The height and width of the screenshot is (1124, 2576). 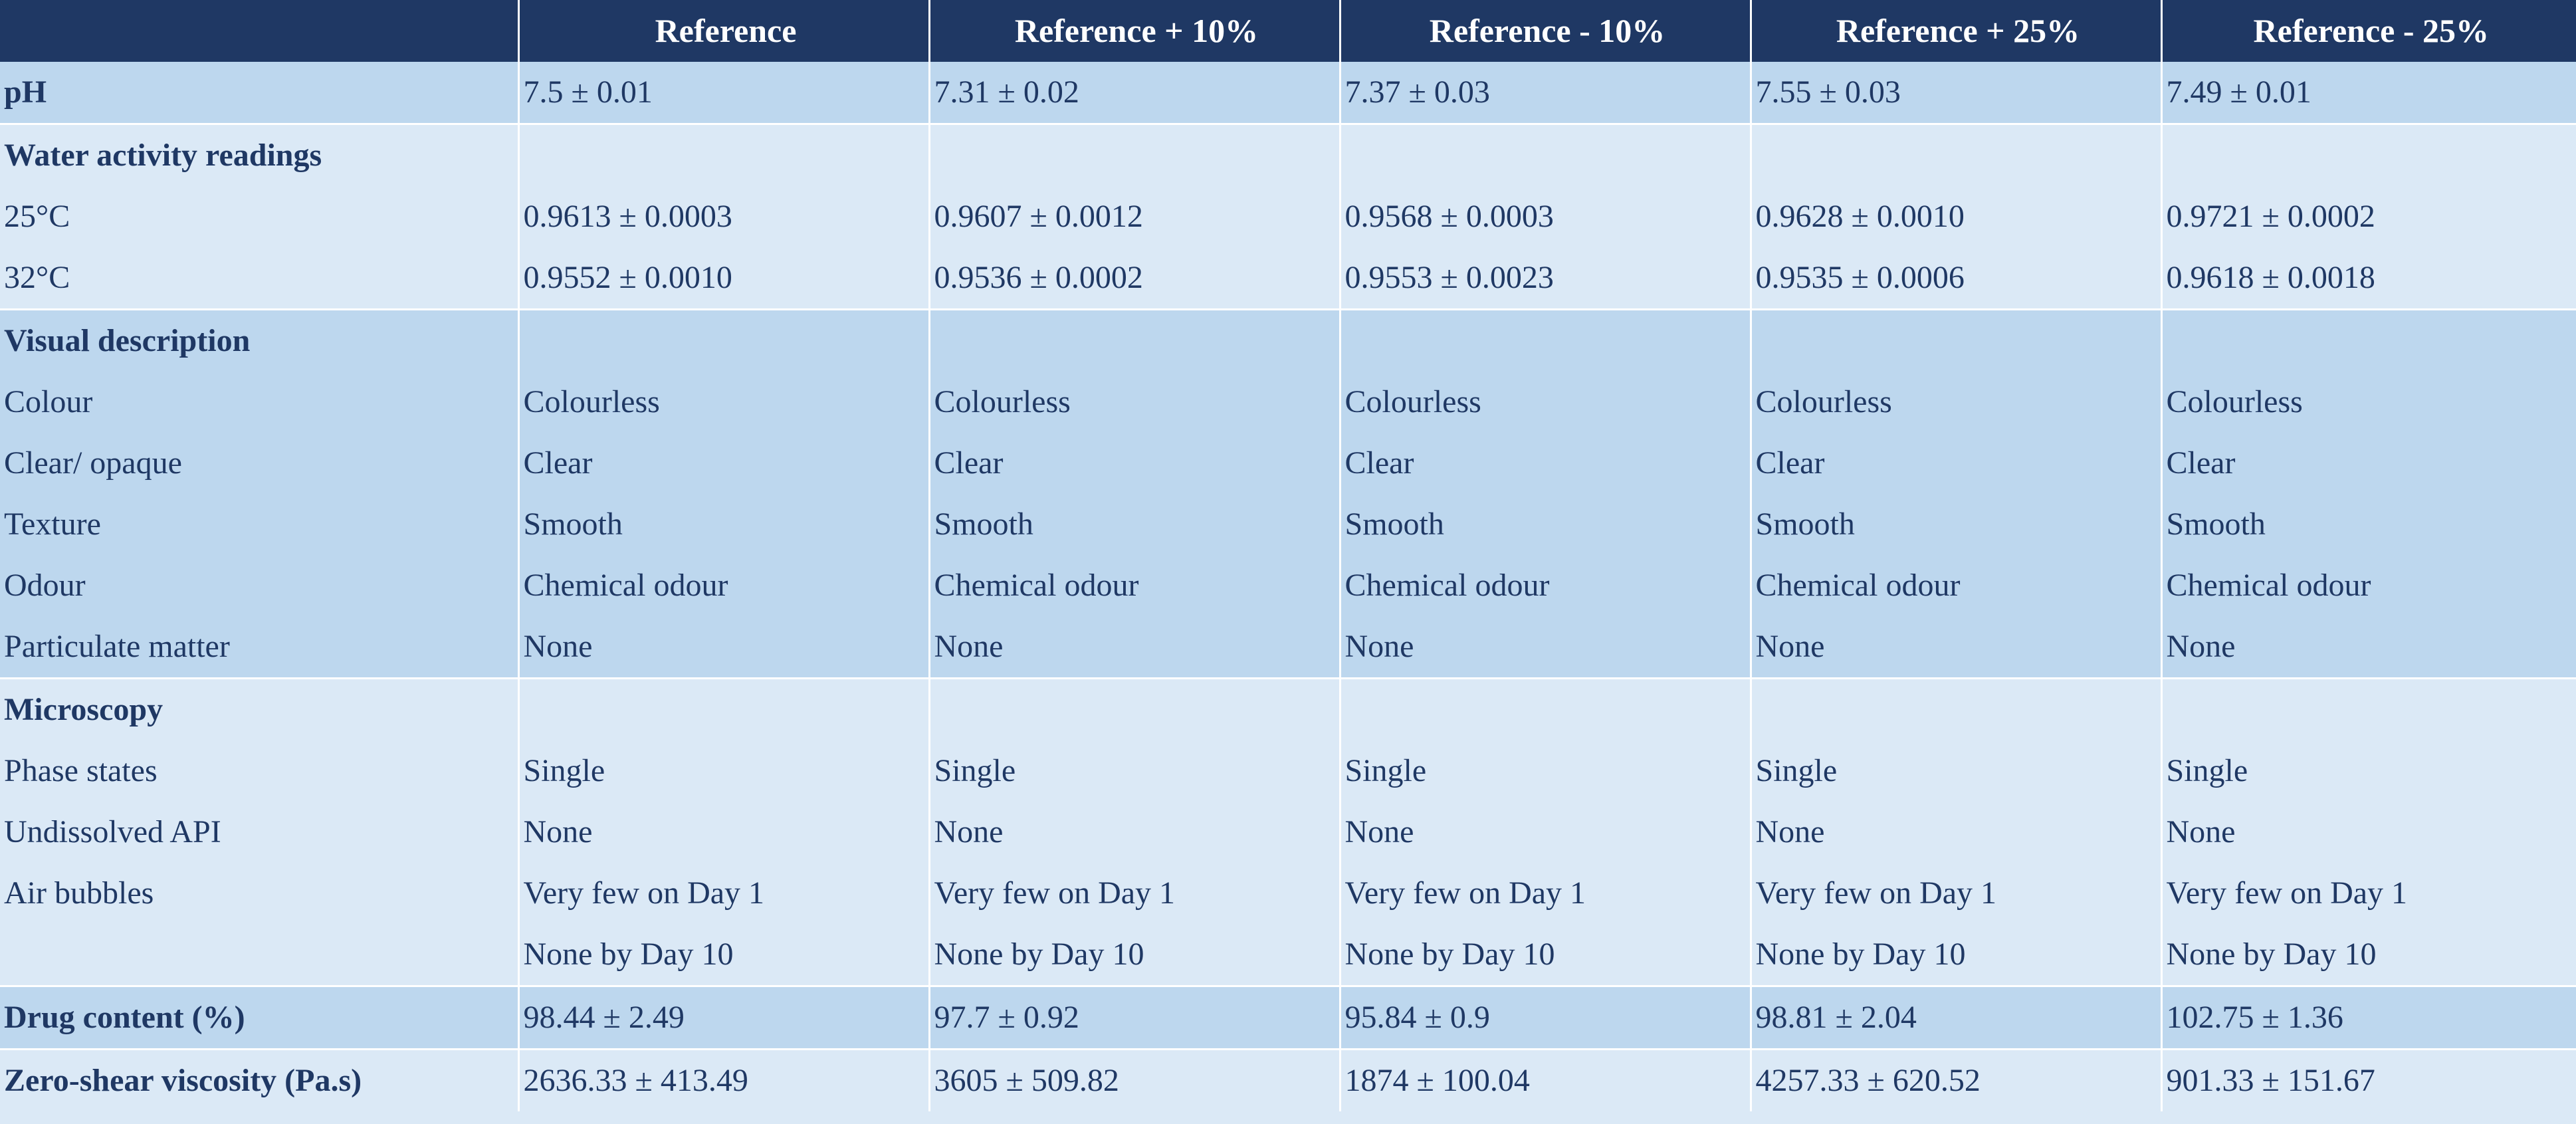 What do you see at coordinates (2368, 93) in the screenshot?
I see `value-cell: 7.49 ± 0.01` at bounding box center [2368, 93].